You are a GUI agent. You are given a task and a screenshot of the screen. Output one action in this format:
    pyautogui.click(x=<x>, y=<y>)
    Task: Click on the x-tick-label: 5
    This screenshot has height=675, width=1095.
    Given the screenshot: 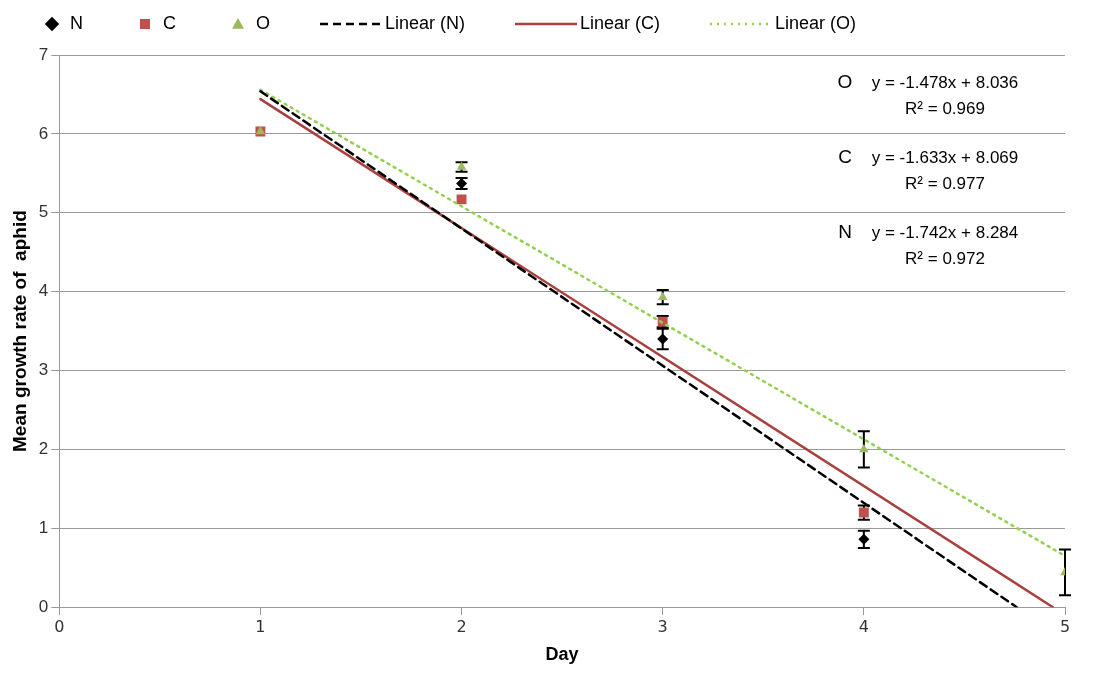 What is the action you would take?
    pyautogui.click(x=1065, y=626)
    